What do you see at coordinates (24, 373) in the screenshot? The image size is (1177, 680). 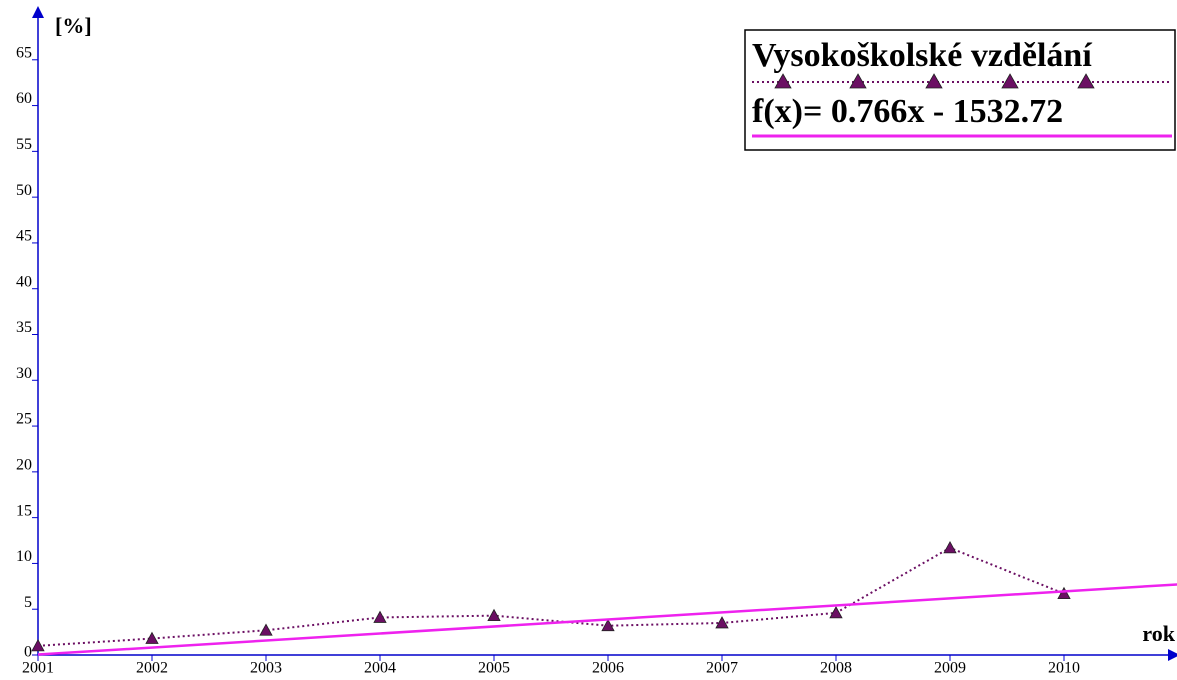 I see `y-tick-label: 30` at bounding box center [24, 373].